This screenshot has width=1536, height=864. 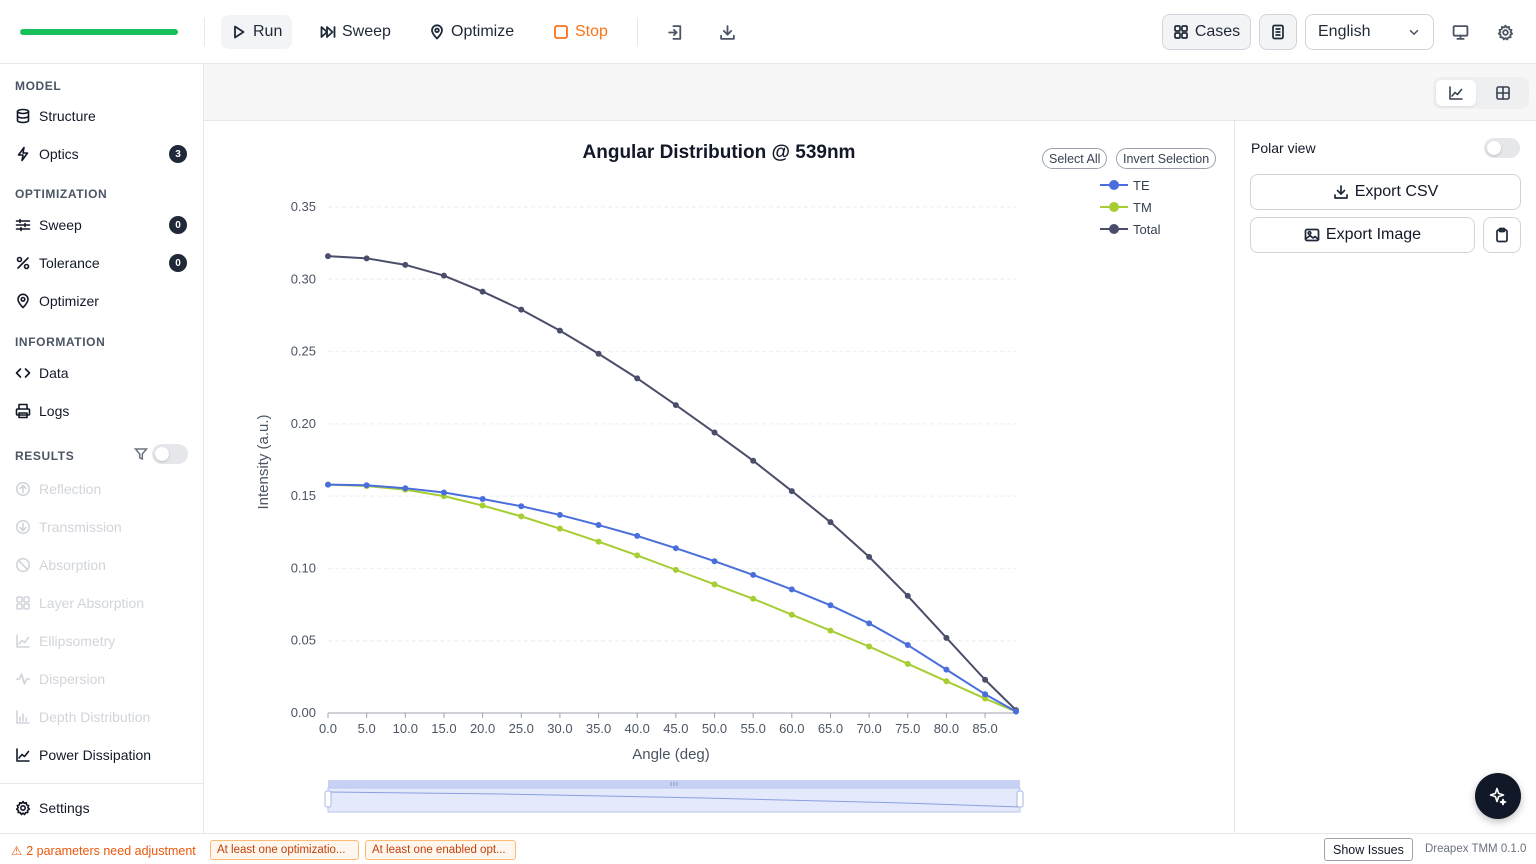 What do you see at coordinates (102, 755) in the screenshot?
I see `sidebar-item-power-dissipation: Power Dissipation` at bounding box center [102, 755].